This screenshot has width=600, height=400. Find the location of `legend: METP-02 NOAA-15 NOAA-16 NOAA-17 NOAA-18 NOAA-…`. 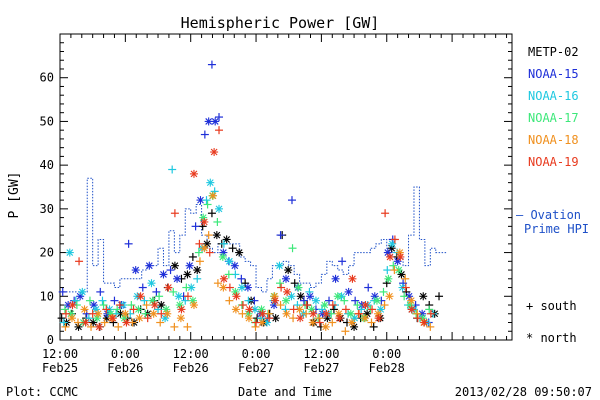

legend: METP-02 NOAA-15 NOAA-16 NOAA-17 NOAA-18 NOAA-… is located at coordinates (552, 195).